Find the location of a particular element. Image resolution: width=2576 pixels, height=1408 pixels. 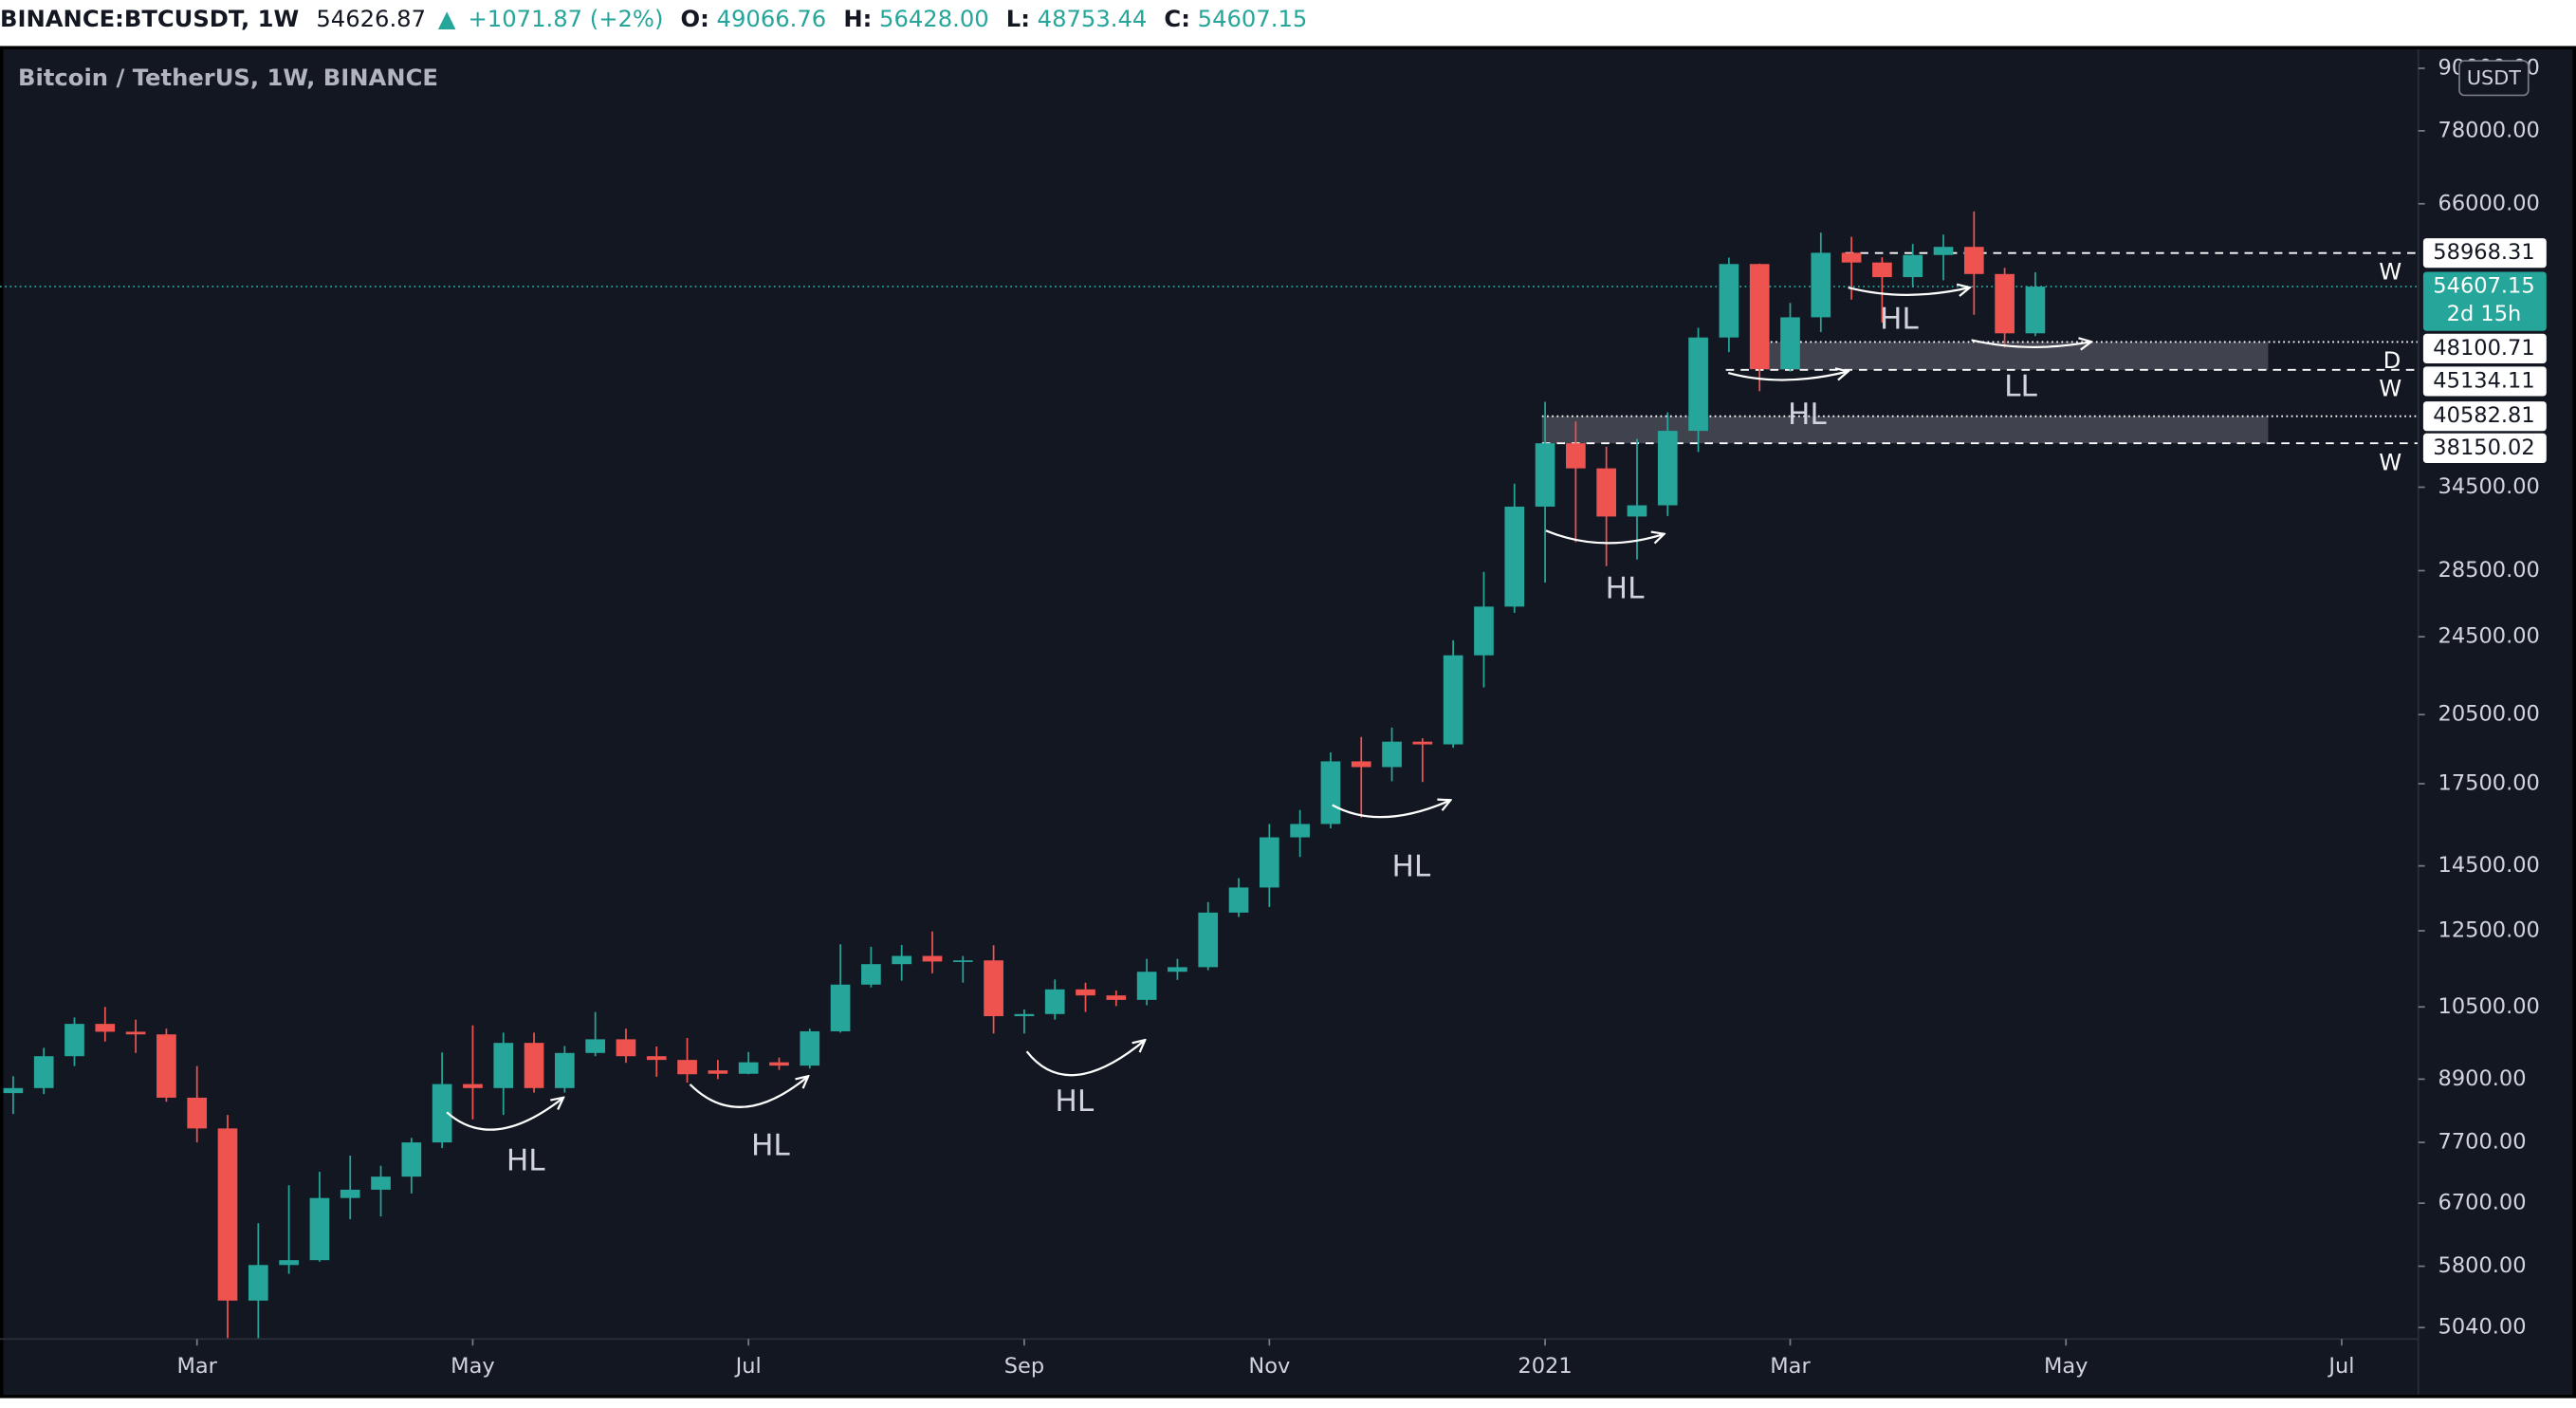

low-value: 48753.44 is located at coordinates (1093, 18).